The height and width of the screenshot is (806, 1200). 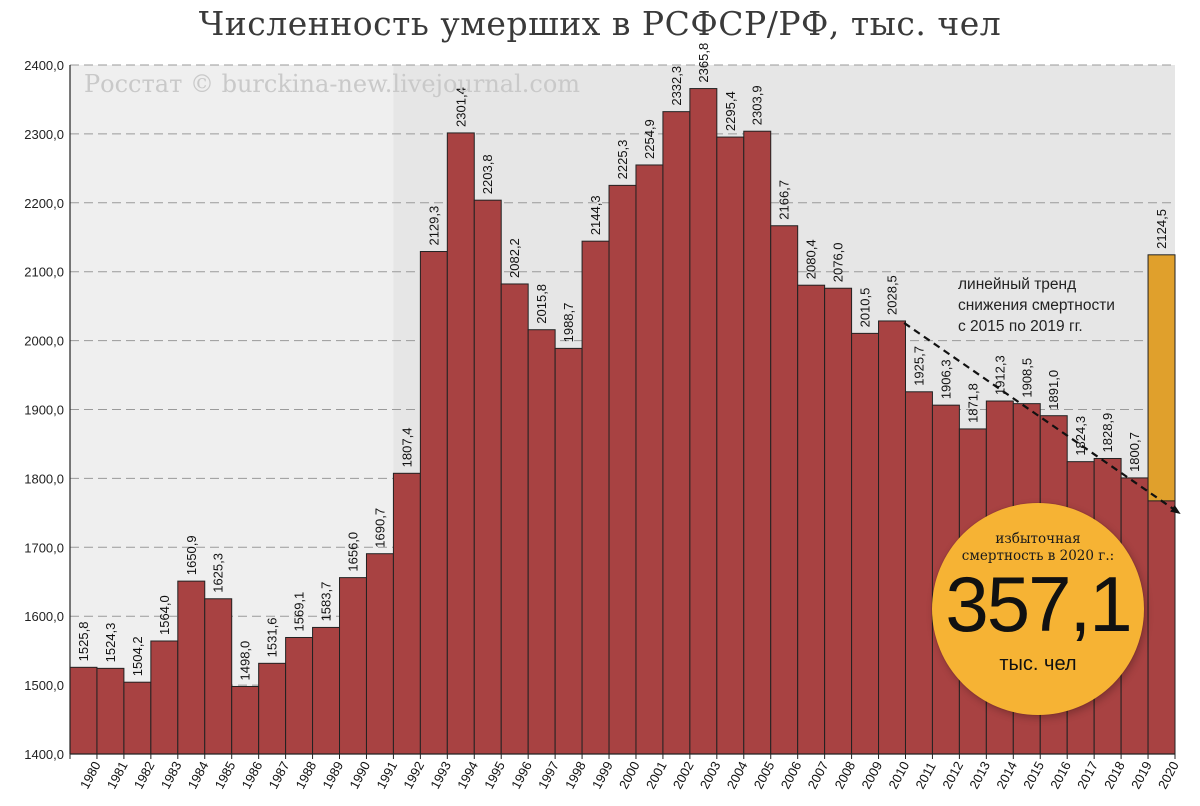 I want to click on x-tick-label: 2008, so click(x=845, y=775).